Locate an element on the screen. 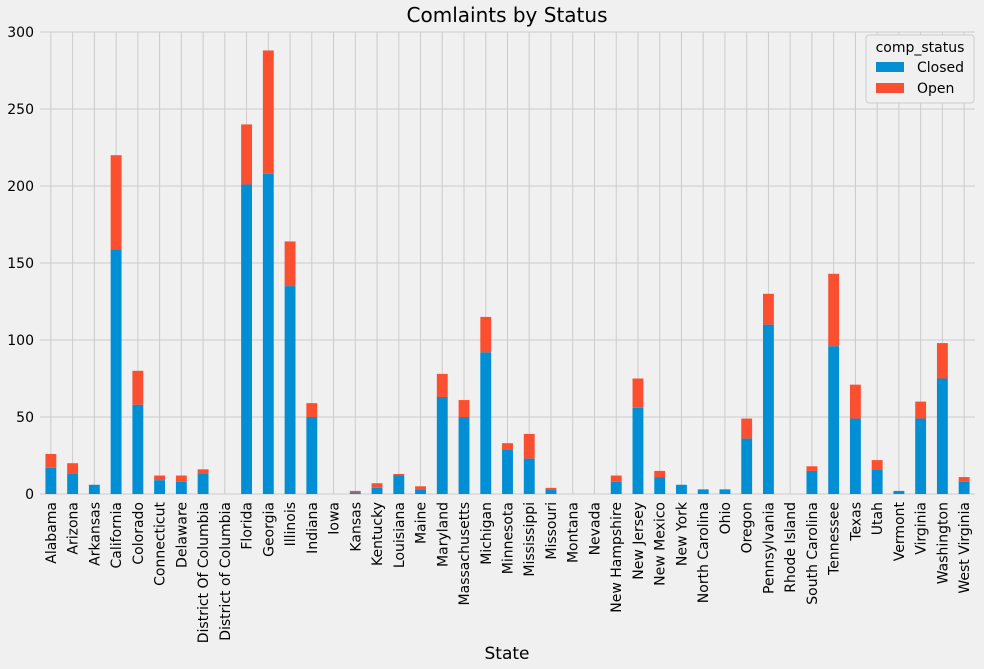 The height and width of the screenshot is (669, 984). bar-open-delaware is located at coordinates (181, 478).